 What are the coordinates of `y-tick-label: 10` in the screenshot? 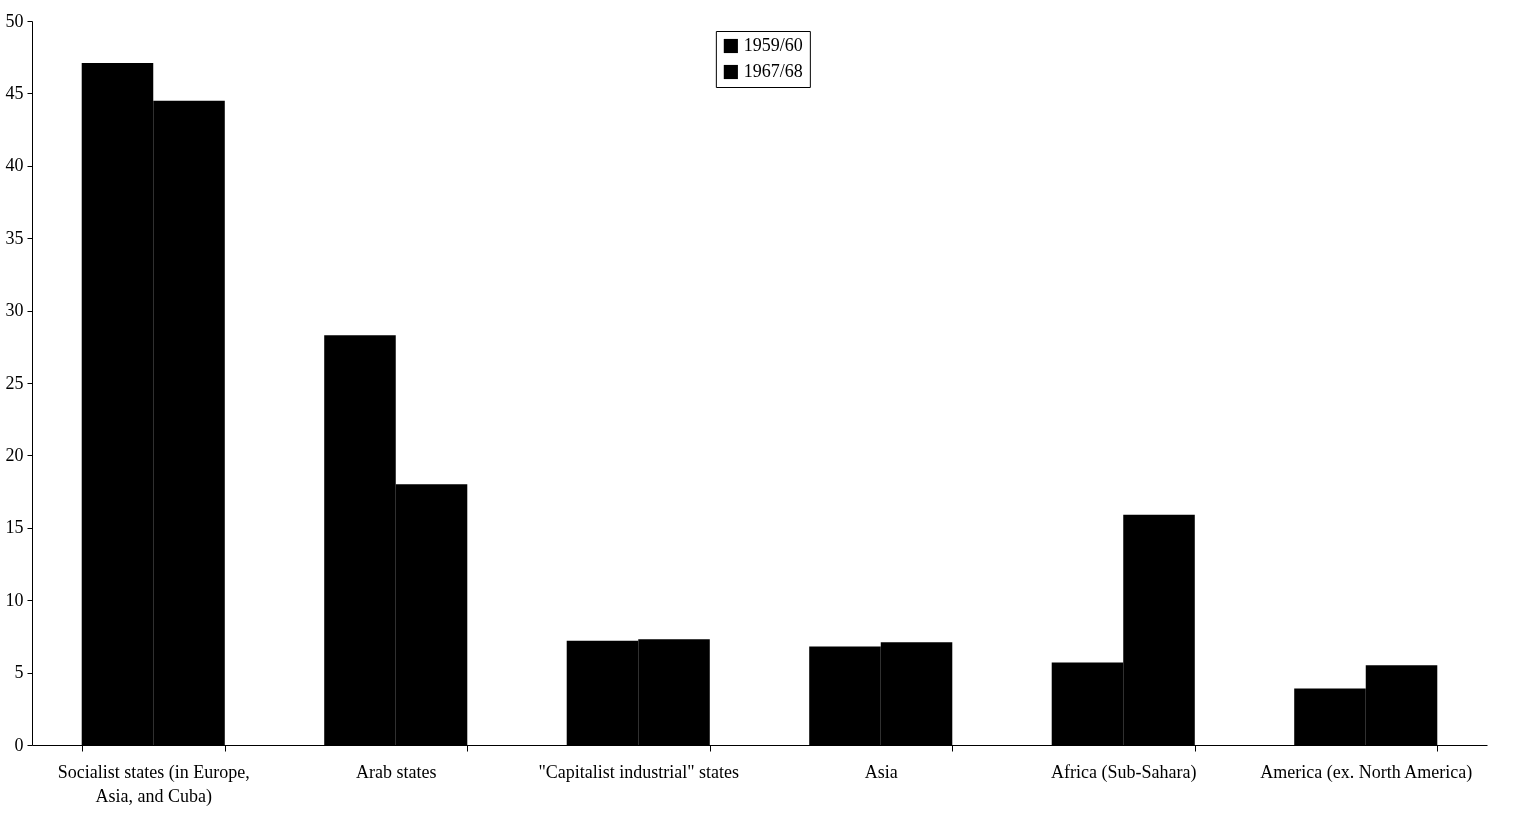 It's located at (14, 599).